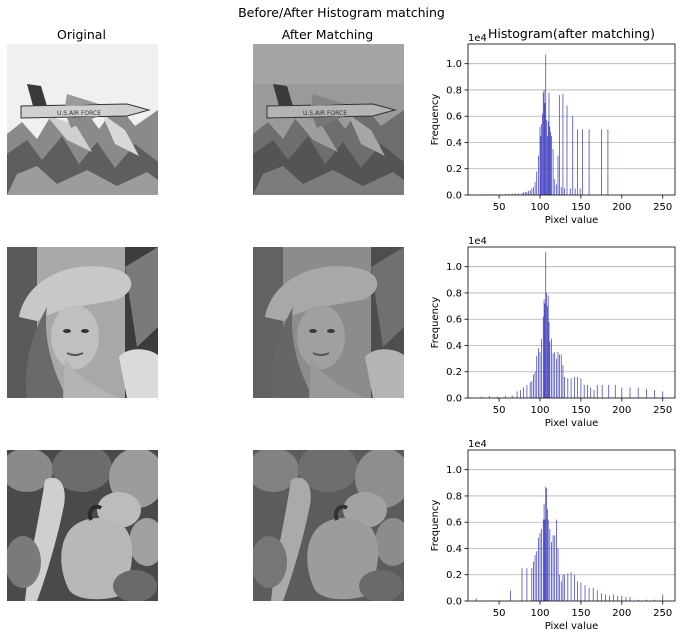 This screenshot has width=683, height=638. I want to click on y-offset-text: 1e4, so click(477, 241).